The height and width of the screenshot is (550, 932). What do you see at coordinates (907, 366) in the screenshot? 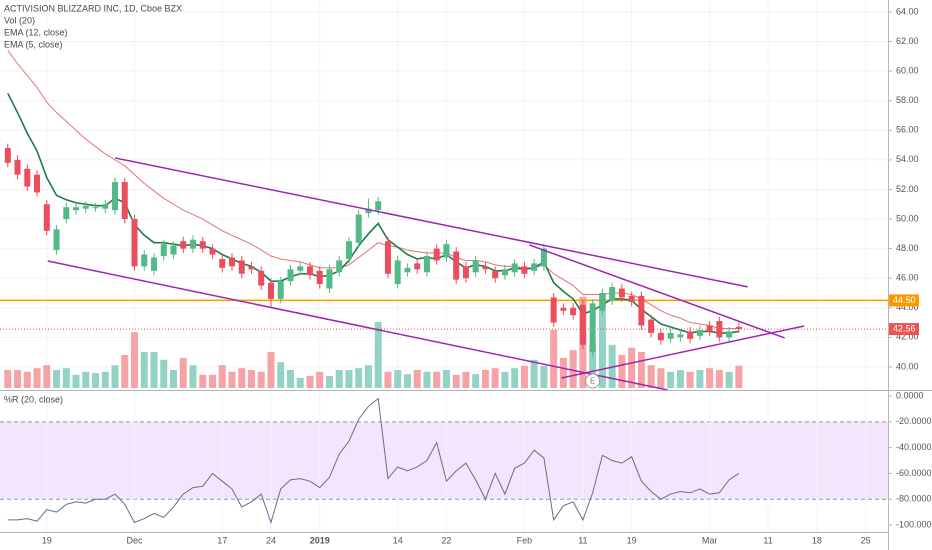
I see `y-tick-label: 40.00` at bounding box center [907, 366].